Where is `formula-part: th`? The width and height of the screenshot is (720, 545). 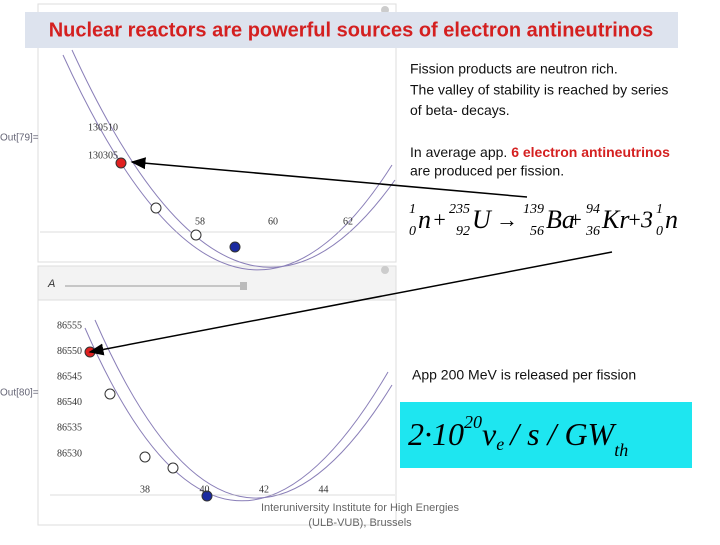 formula-part: th is located at coordinates (621, 450).